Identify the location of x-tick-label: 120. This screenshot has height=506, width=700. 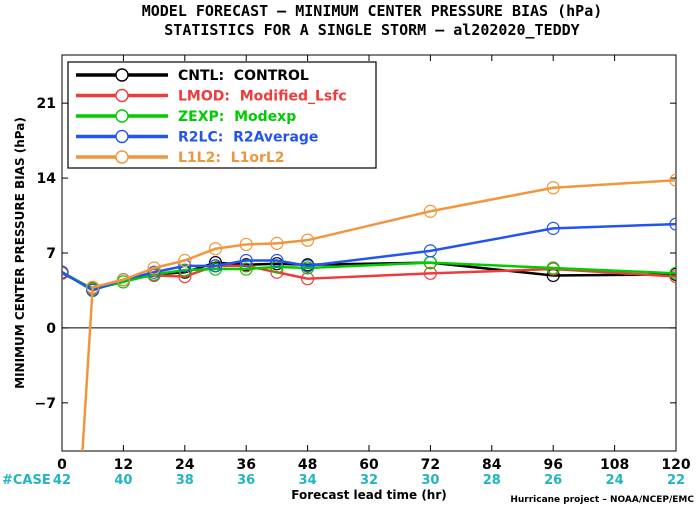
(675, 465).